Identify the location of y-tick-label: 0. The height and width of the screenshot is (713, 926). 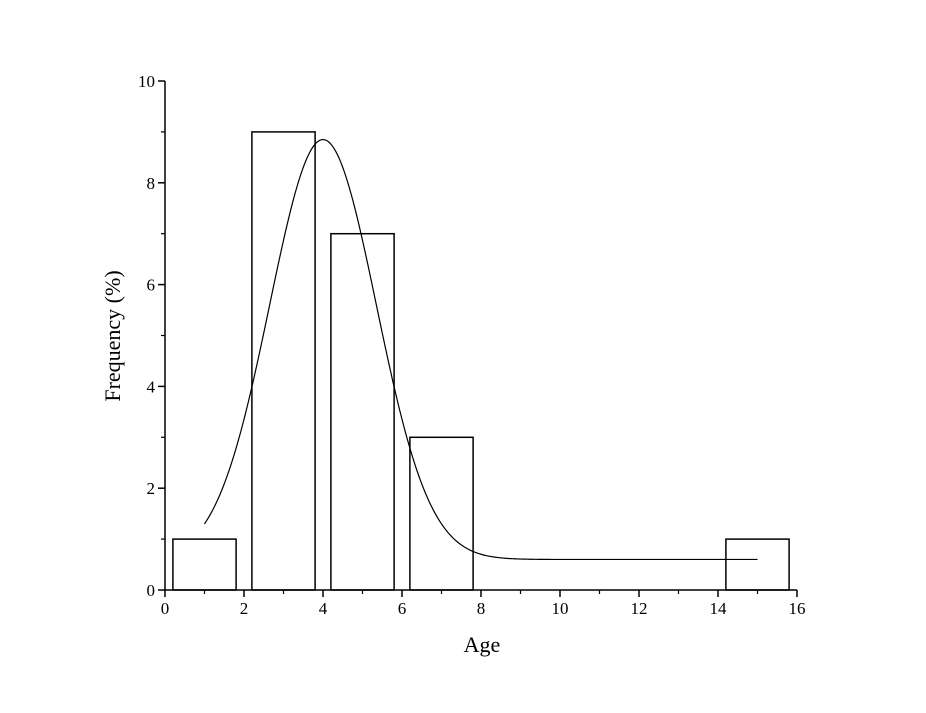
(151, 590).